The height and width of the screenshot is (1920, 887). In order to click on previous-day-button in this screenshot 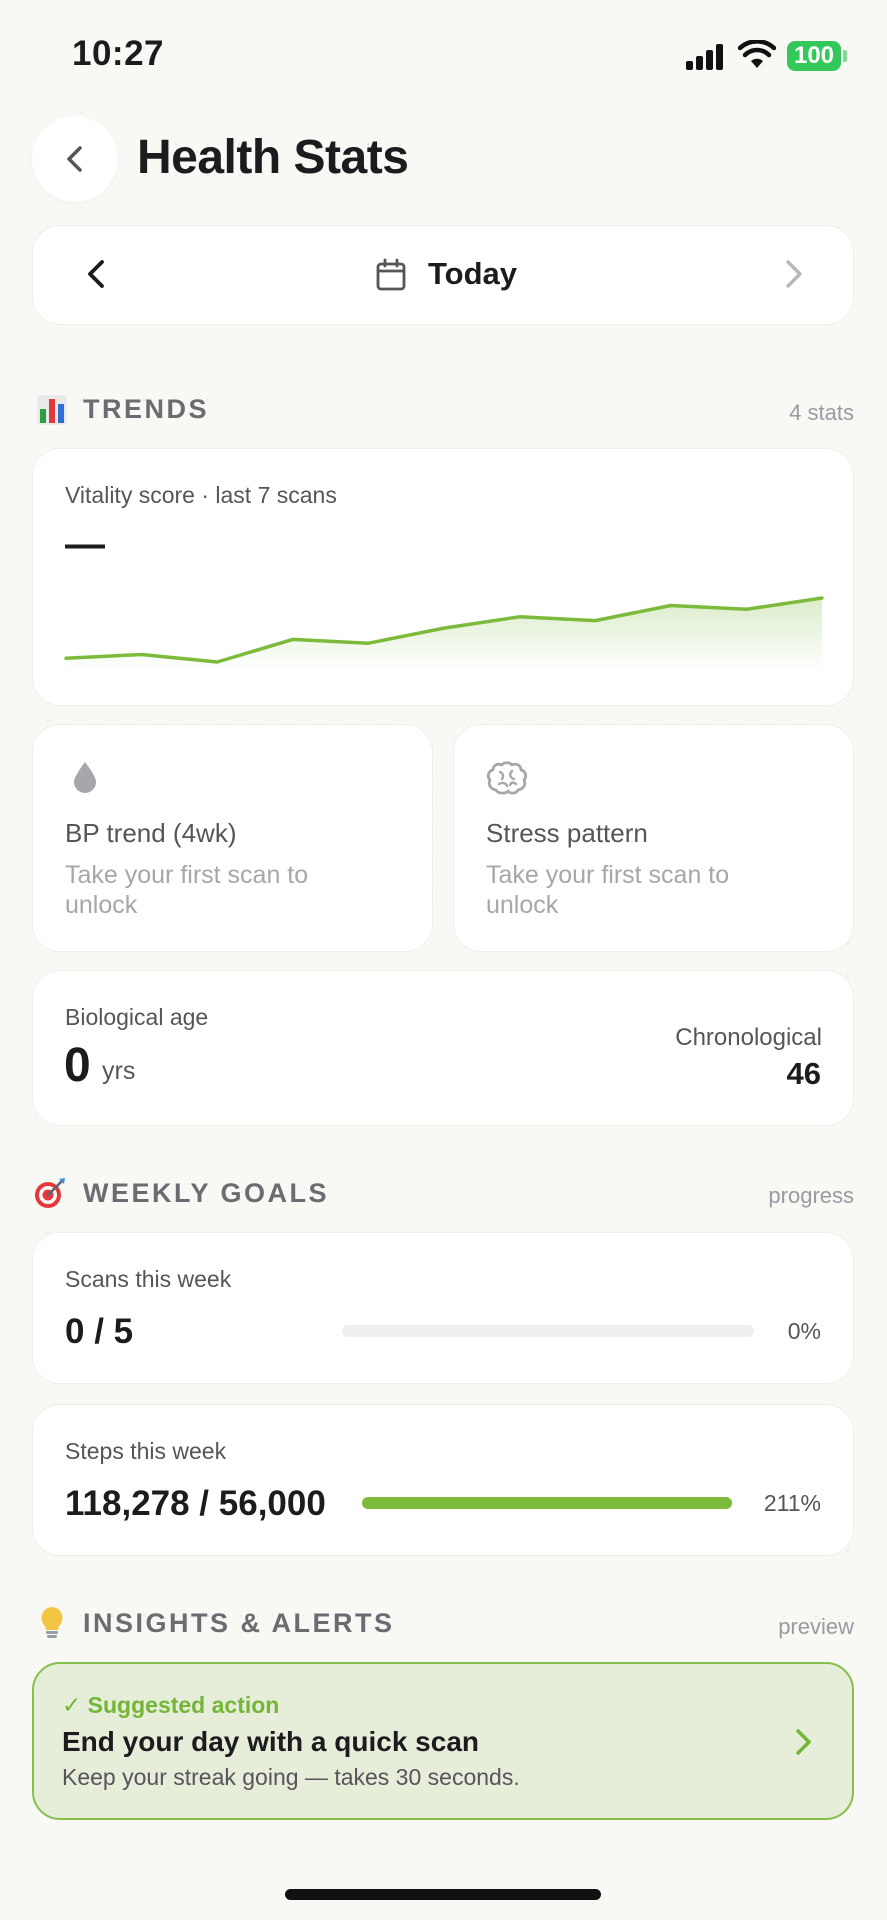, I will do `click(97, 274)`.